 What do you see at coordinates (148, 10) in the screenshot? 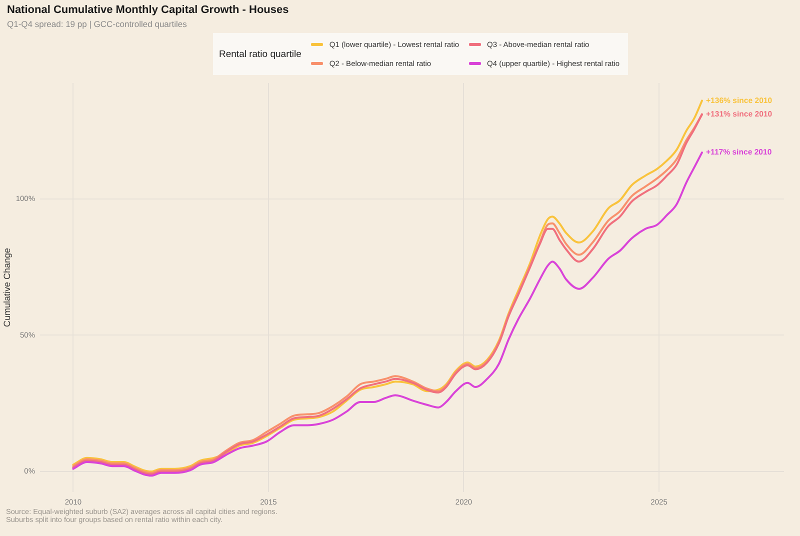
I see `chart-title: National Cumulative Monthly Capital Growth - Houses` at bounding box center [148, 10].